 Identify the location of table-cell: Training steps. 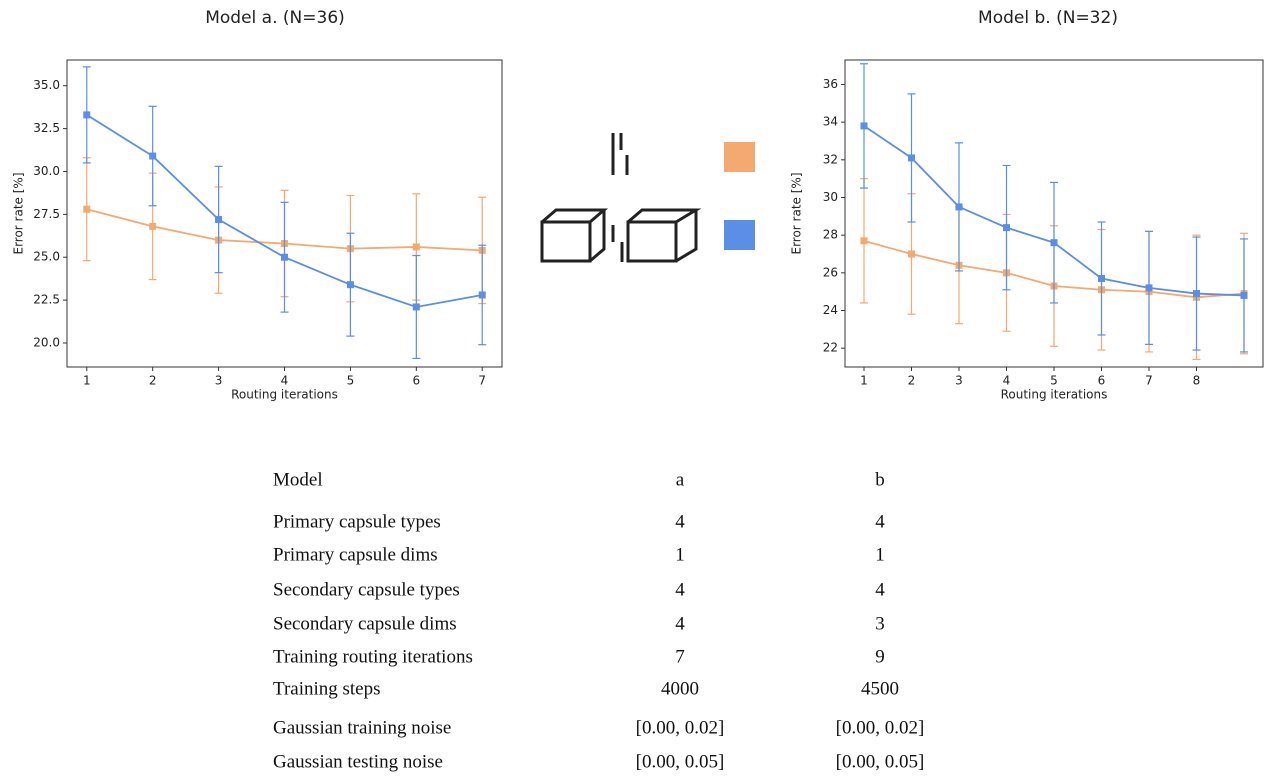
(327, 688).